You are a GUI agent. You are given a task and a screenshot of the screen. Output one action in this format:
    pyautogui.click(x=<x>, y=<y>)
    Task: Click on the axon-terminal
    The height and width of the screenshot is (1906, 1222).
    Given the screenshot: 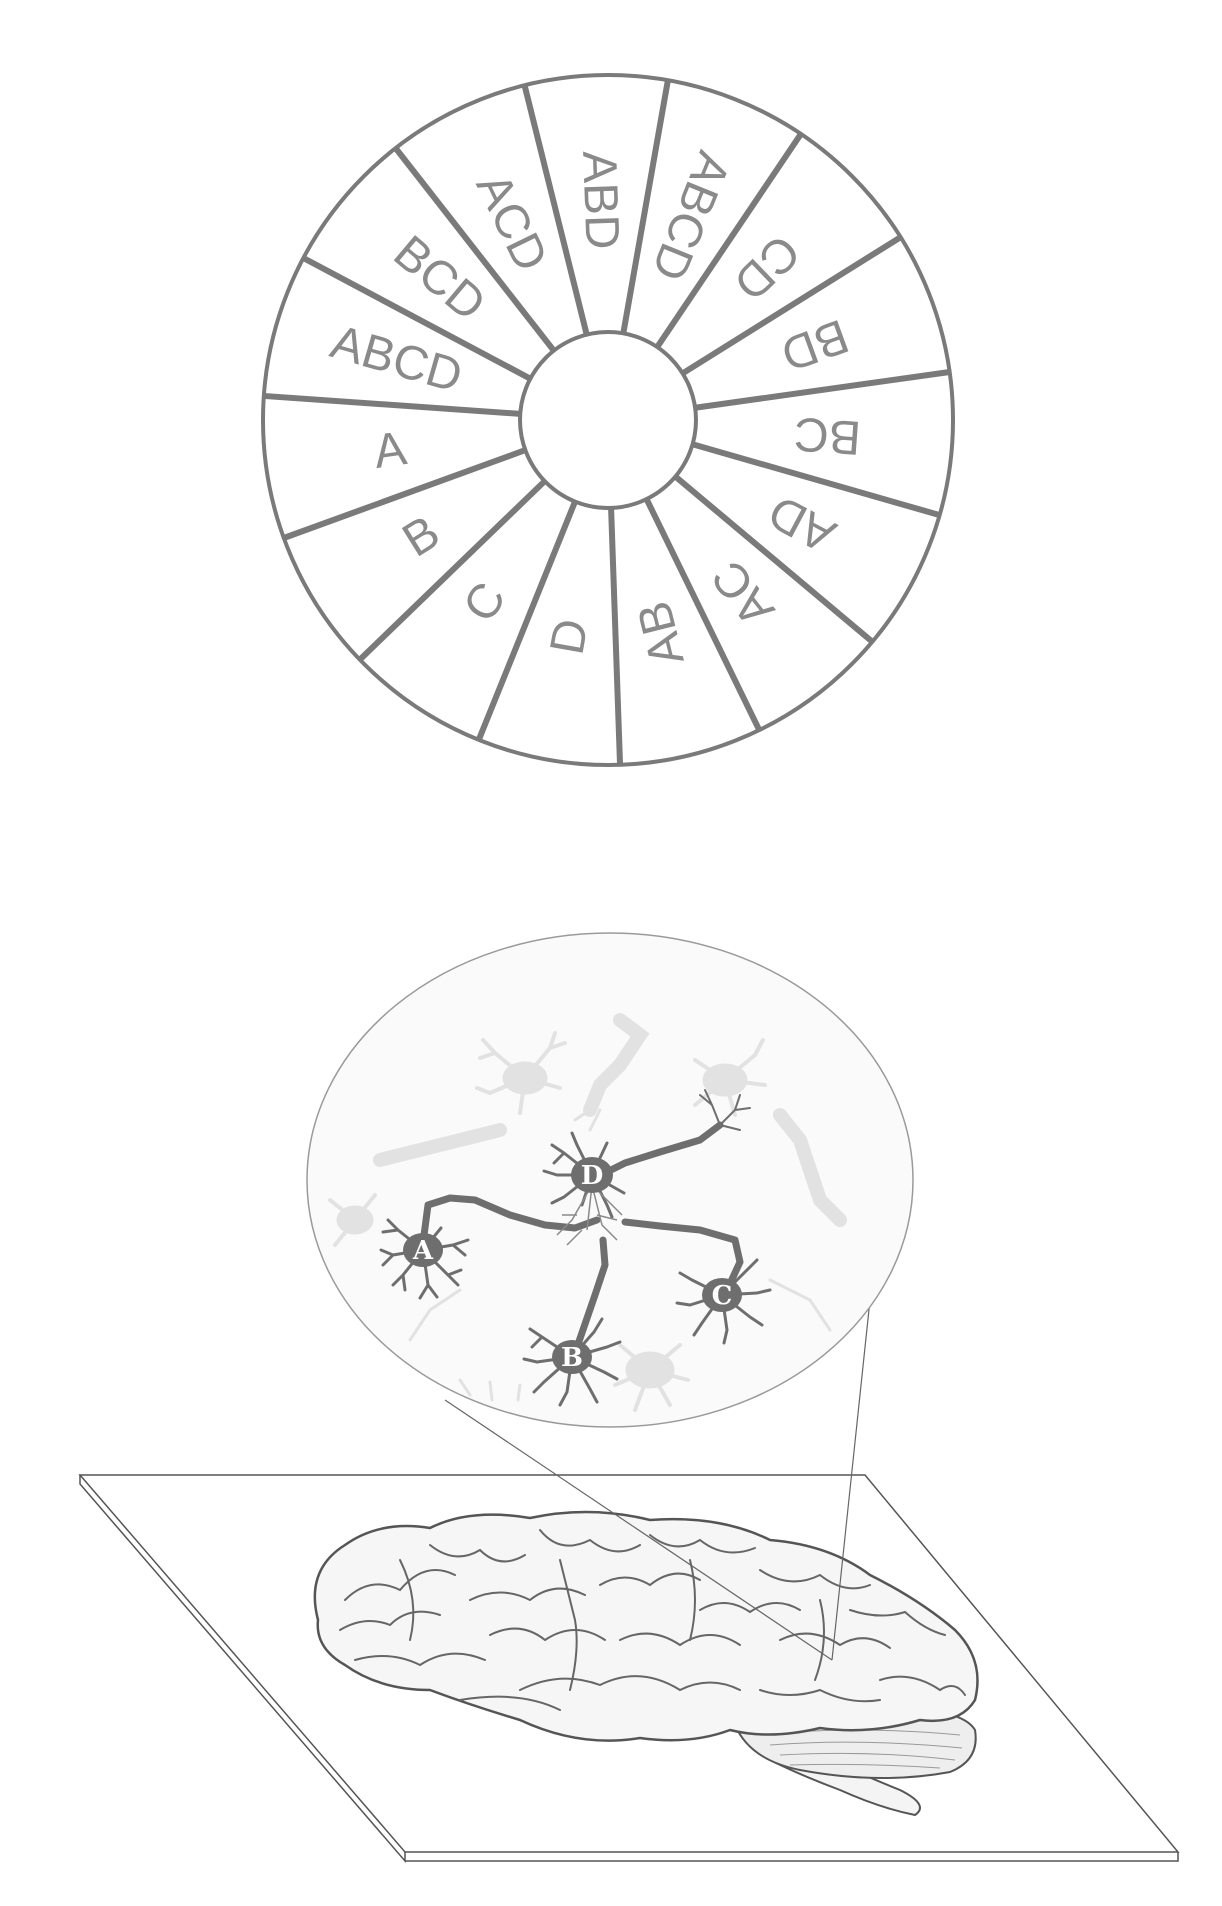 What is the action you would take?
    pyautogui.click(x=725, y=1110)
    